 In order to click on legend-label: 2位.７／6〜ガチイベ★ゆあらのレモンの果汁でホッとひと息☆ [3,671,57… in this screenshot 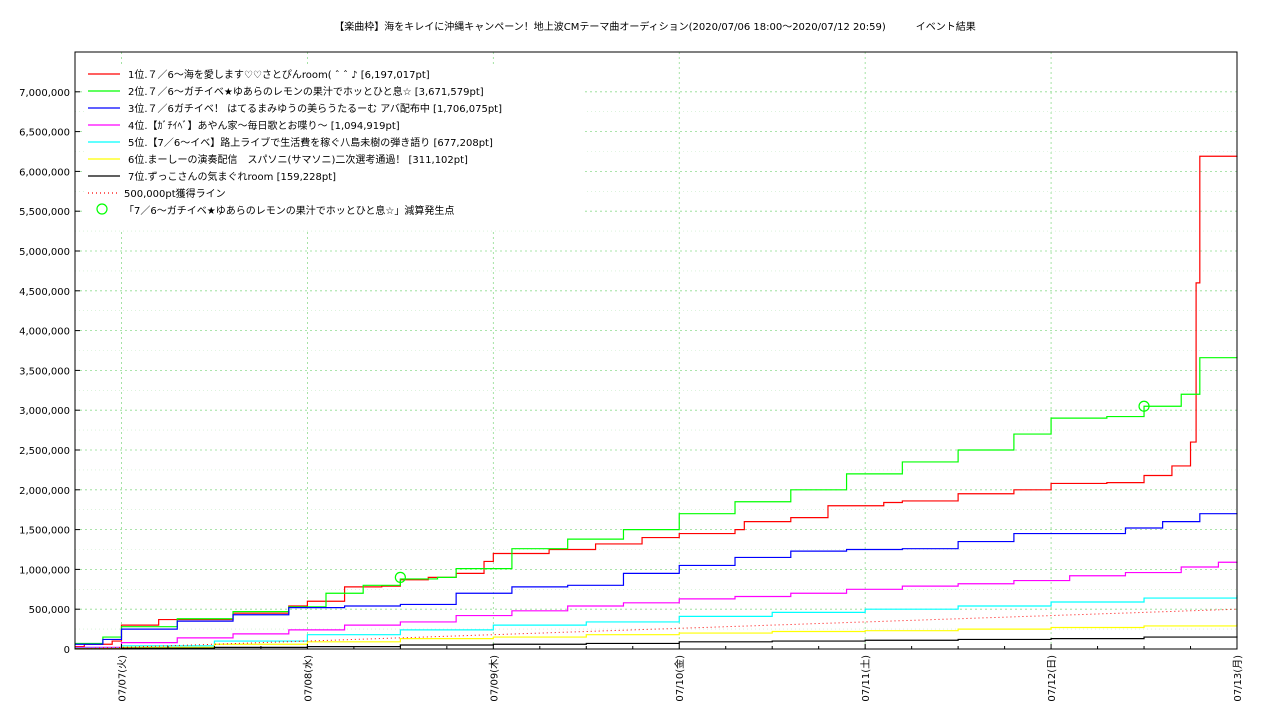, I will do `click(306, 91)`.